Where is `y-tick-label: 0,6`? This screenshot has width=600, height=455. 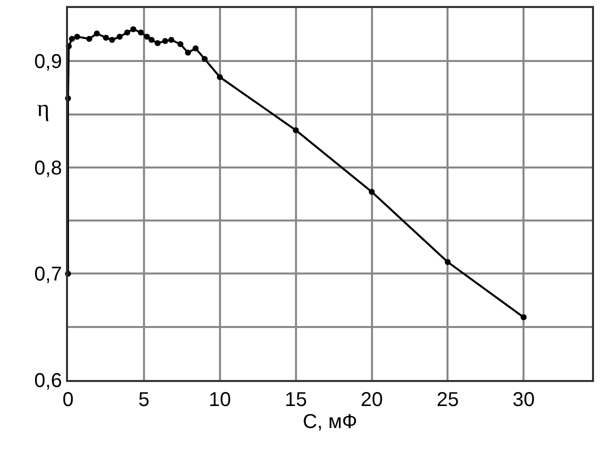
y-tick-label: 0,6 is located at coordinates (48, 381).